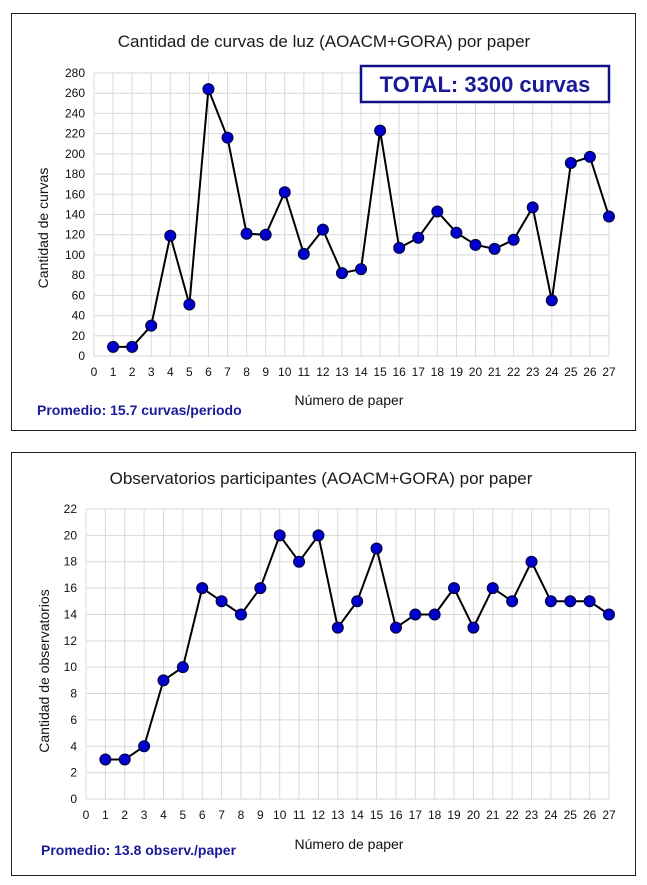 This screenshot has height=885, width=647. Describe the element at coordinates (170, 372) in the screenshot. I see `curves-x-tick-label: 4` at that location.